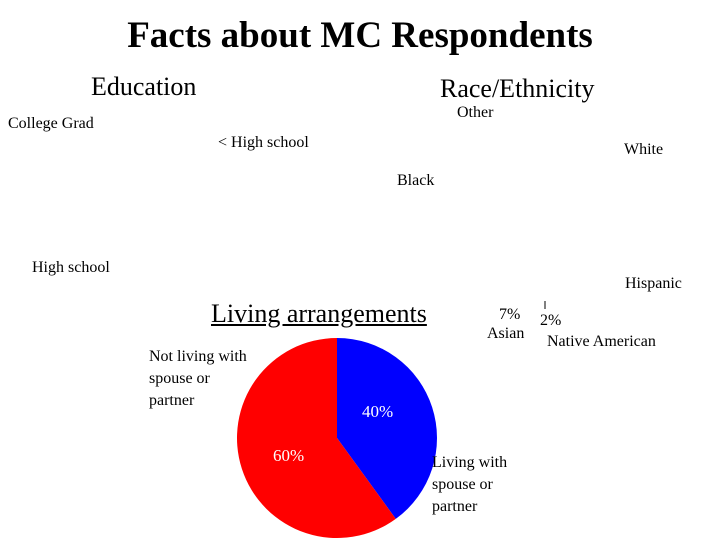 The height and width of the screenshot is (540, 720). Describe the element at coordinates (601, 341) in the screenshot. I see `race-label-native-american: Native American` at that location.